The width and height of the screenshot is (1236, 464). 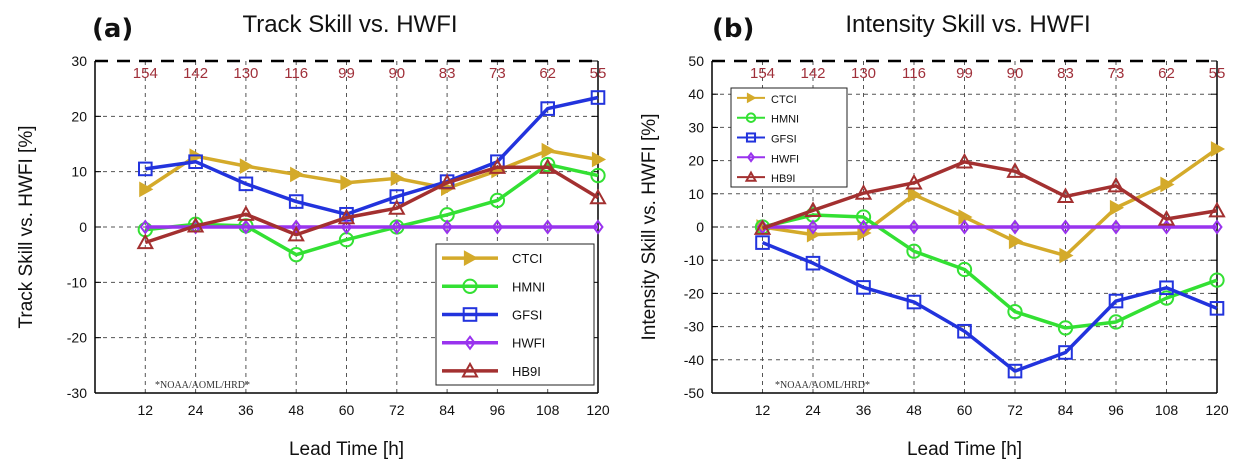 I want to click on panel-label: (b), so click(x=733, y=29).